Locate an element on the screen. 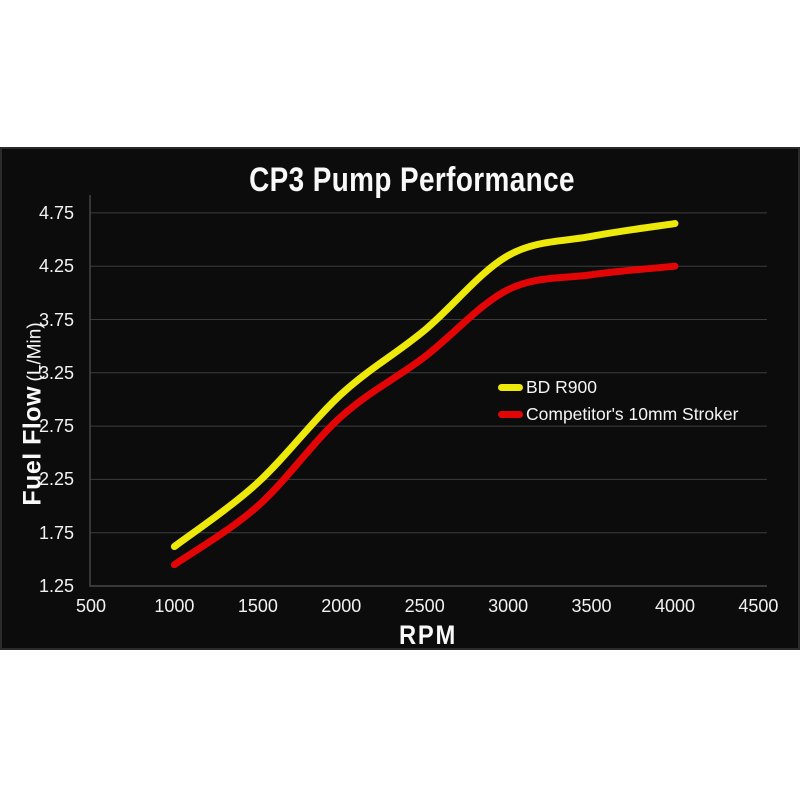 The image size is (800, 800). legend-label-bd-r900: BD R900 is located at coordinates (562, 387).